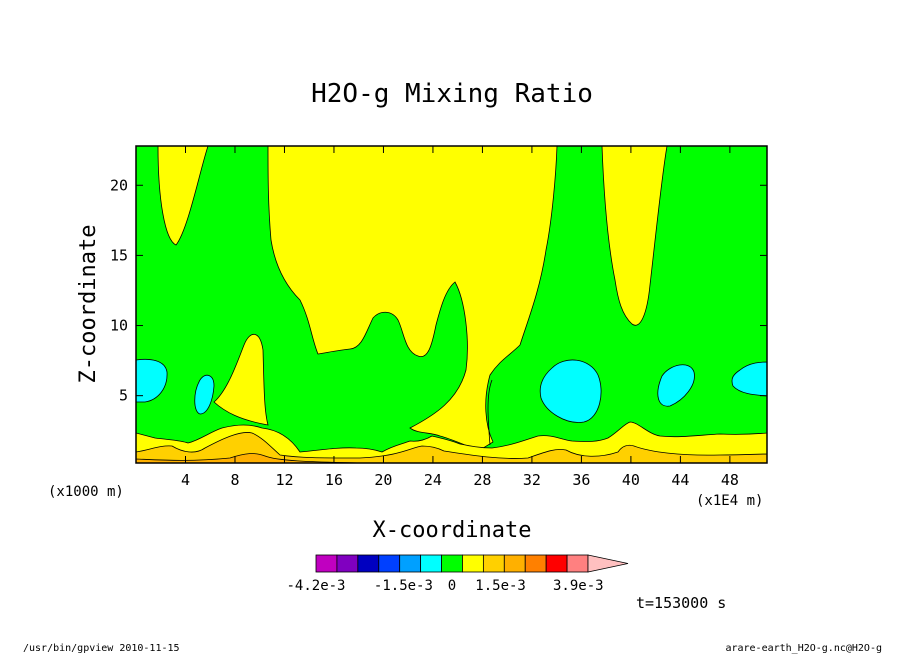  What do you see at coordinates (452, 530) in the screenshot?
I see `x-axis-label: X-coordinate` at bounding box center [452, 530].